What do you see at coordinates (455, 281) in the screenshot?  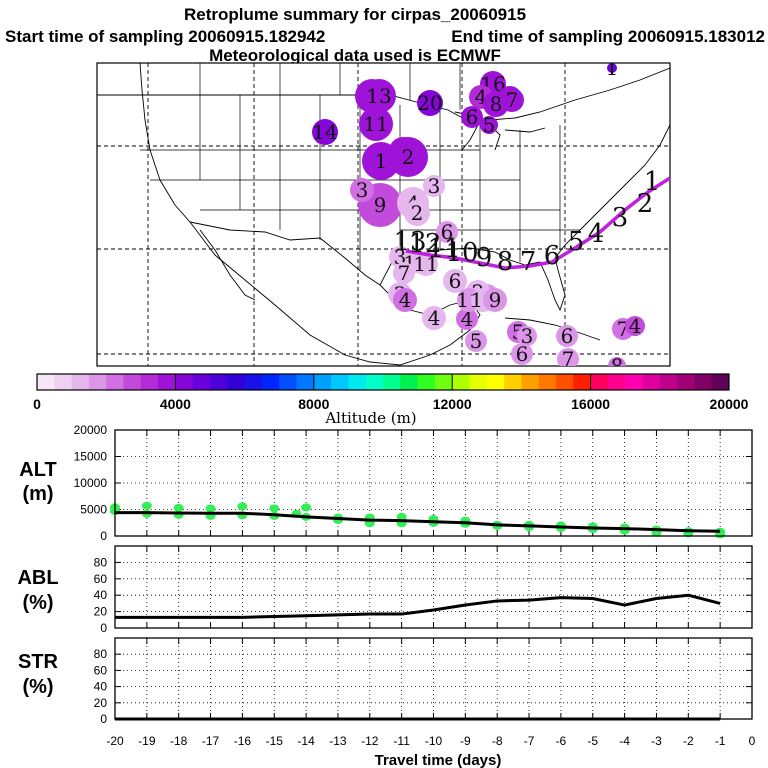 I see `plume-marker: 6` at bounding box center [455, 281].